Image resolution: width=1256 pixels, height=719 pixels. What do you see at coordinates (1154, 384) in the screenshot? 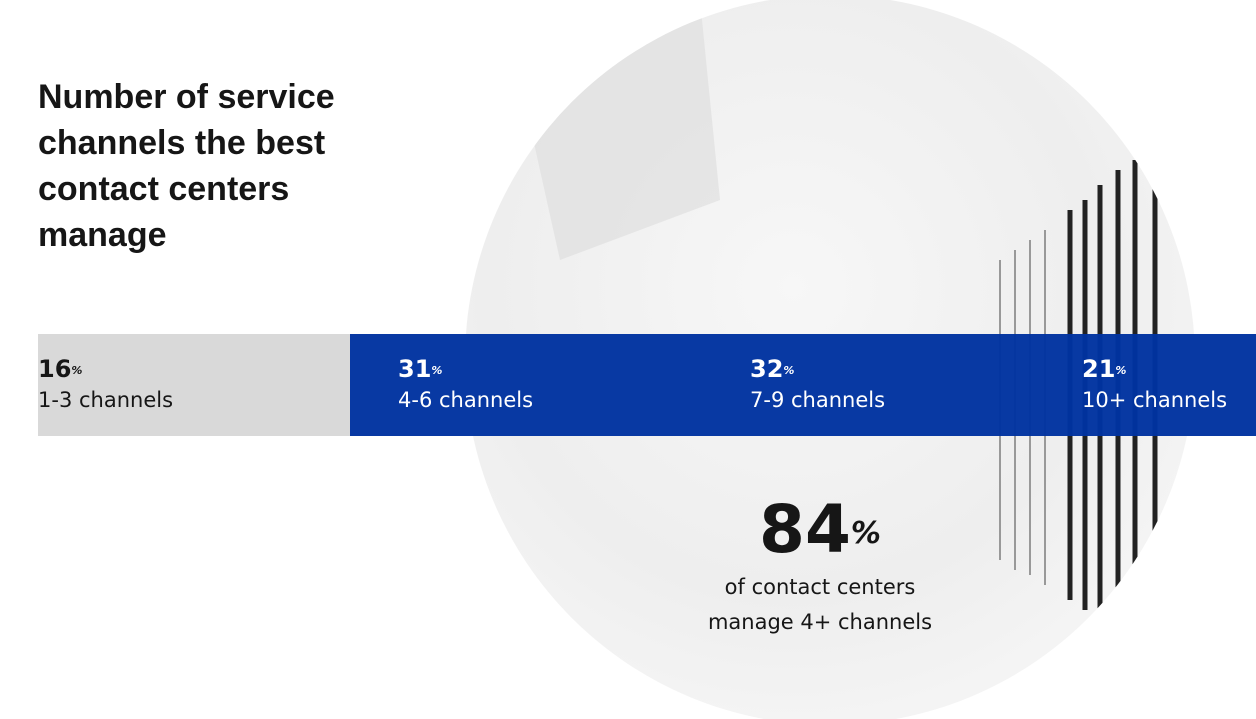
I see `segment: 21% 10+ channels` at bounding box center [1154, 384].